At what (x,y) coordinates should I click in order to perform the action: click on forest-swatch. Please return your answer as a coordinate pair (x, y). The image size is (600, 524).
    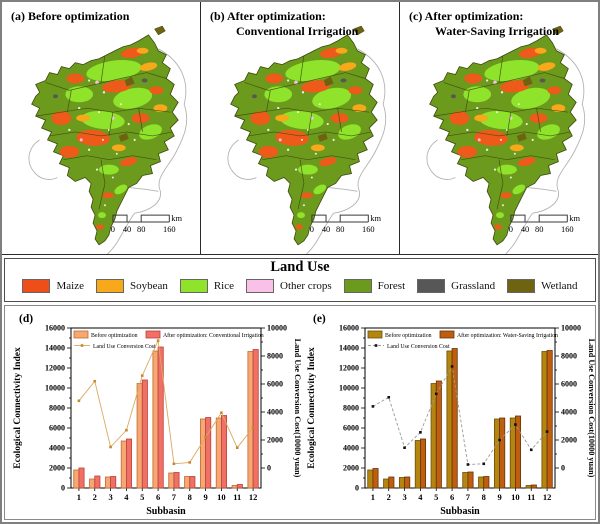
    Looking at the image, I should click on (357, 285).